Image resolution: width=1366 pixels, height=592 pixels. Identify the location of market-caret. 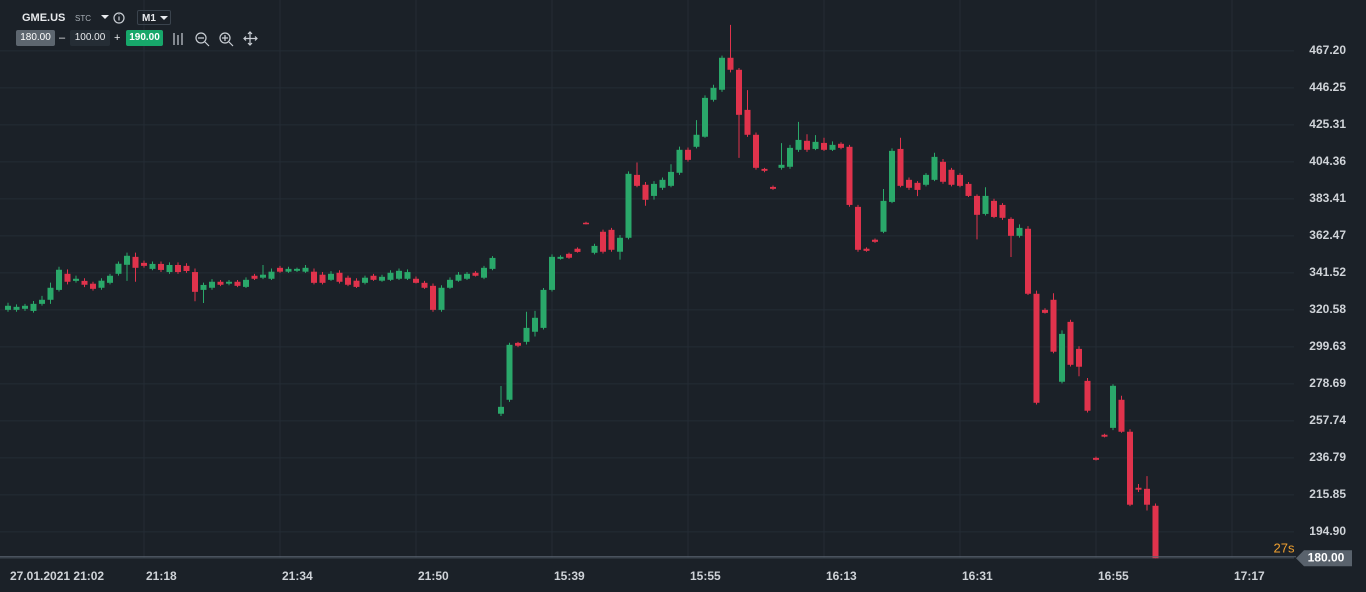
(105, 17).